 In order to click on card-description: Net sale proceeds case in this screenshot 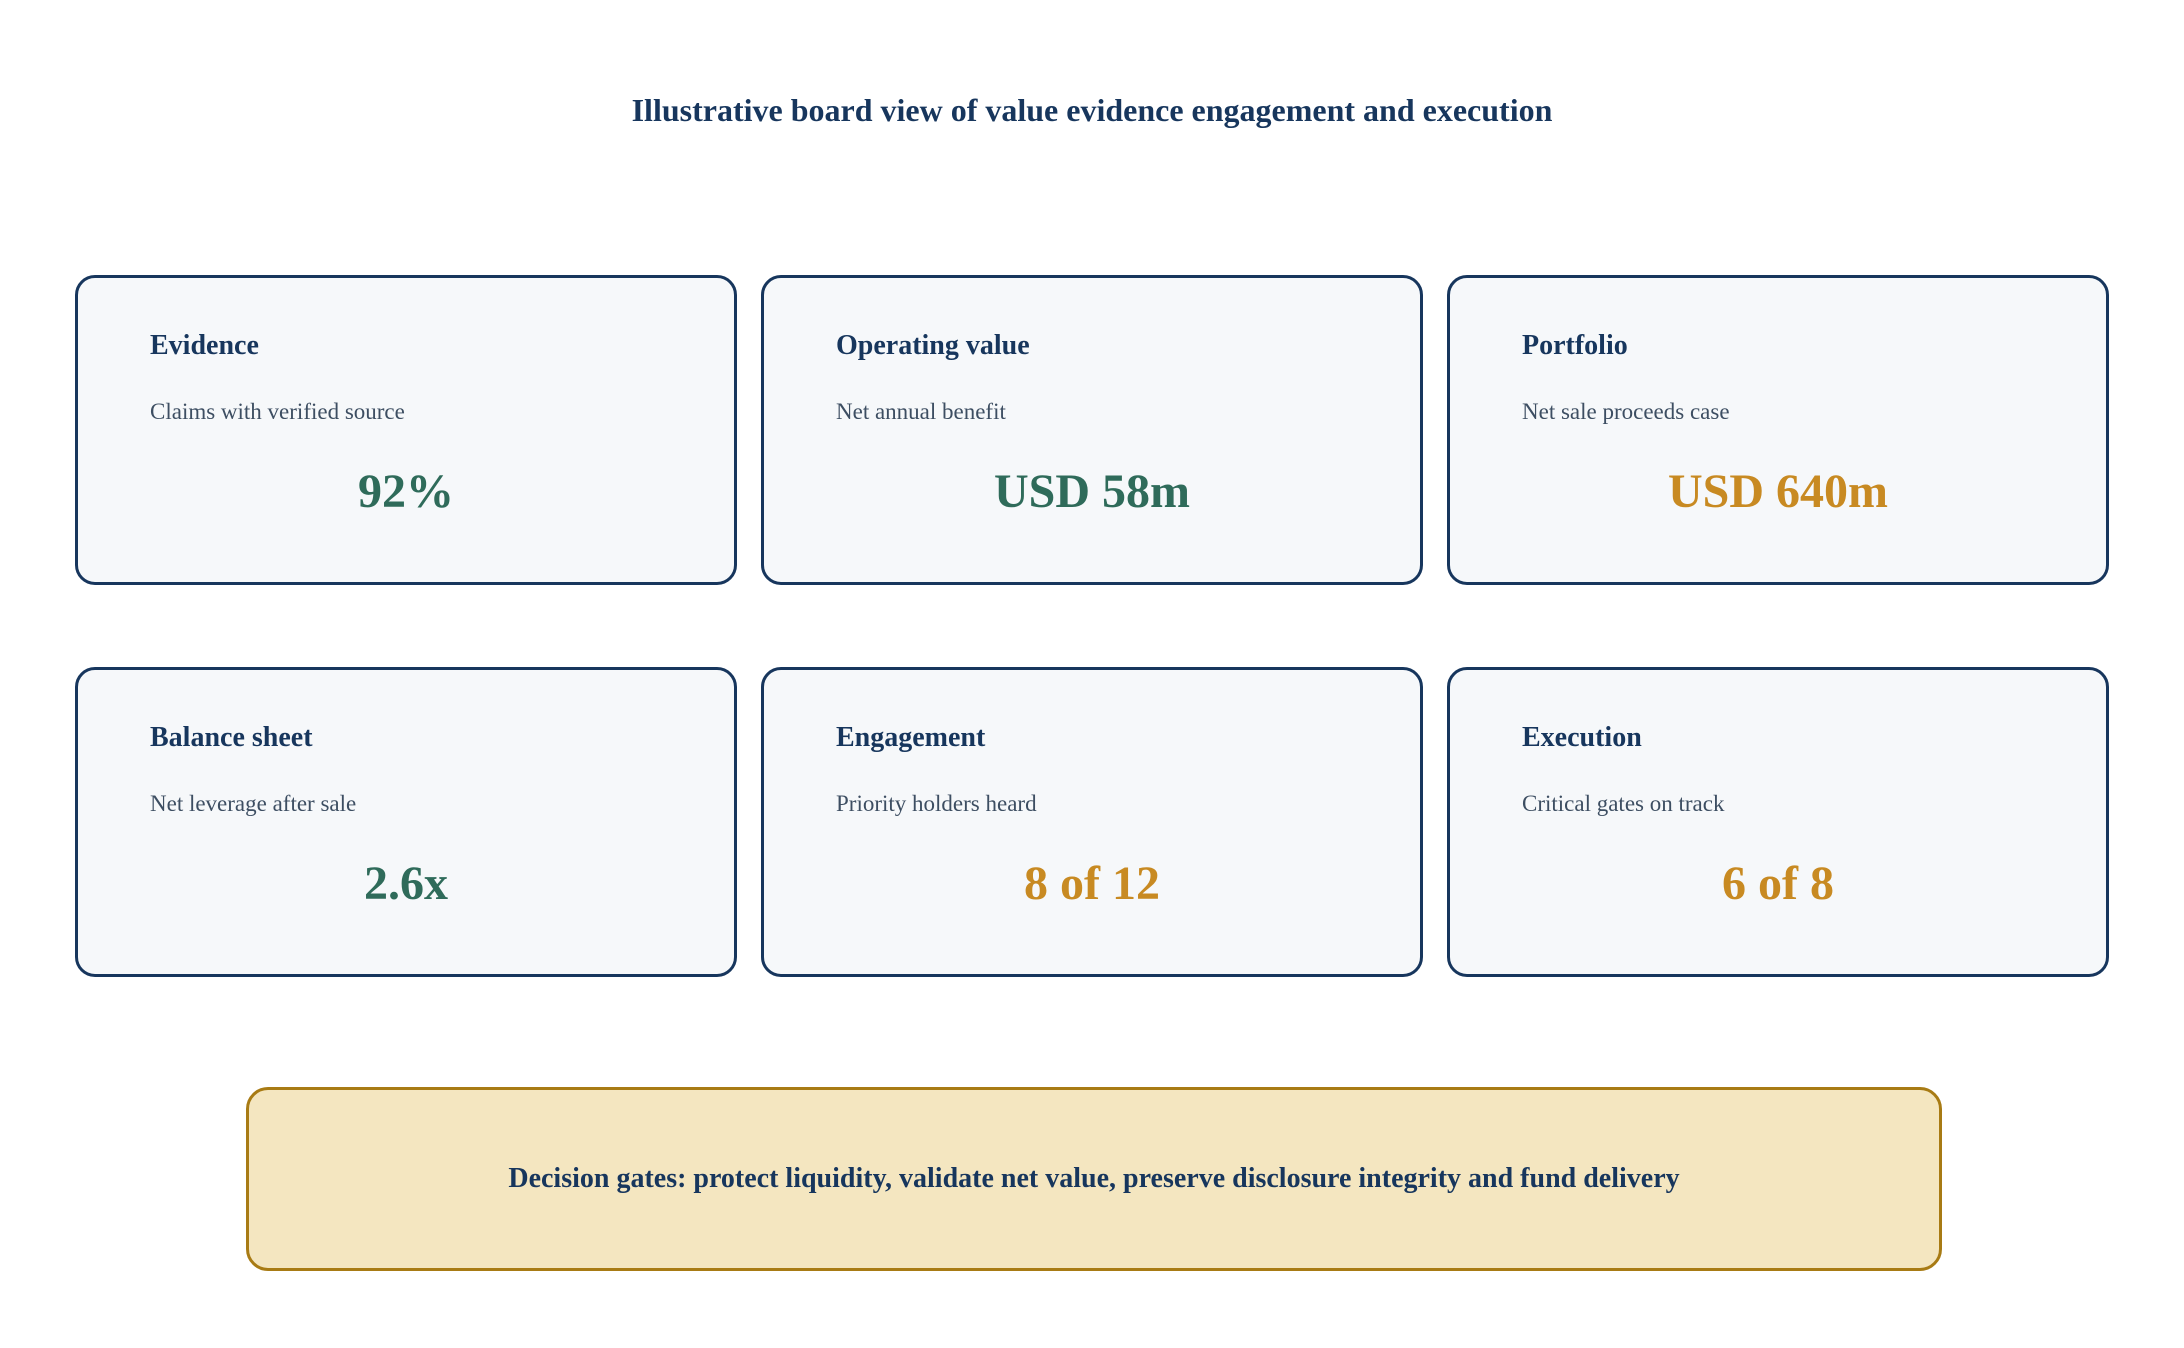, I will do `click(1626, 411)`.